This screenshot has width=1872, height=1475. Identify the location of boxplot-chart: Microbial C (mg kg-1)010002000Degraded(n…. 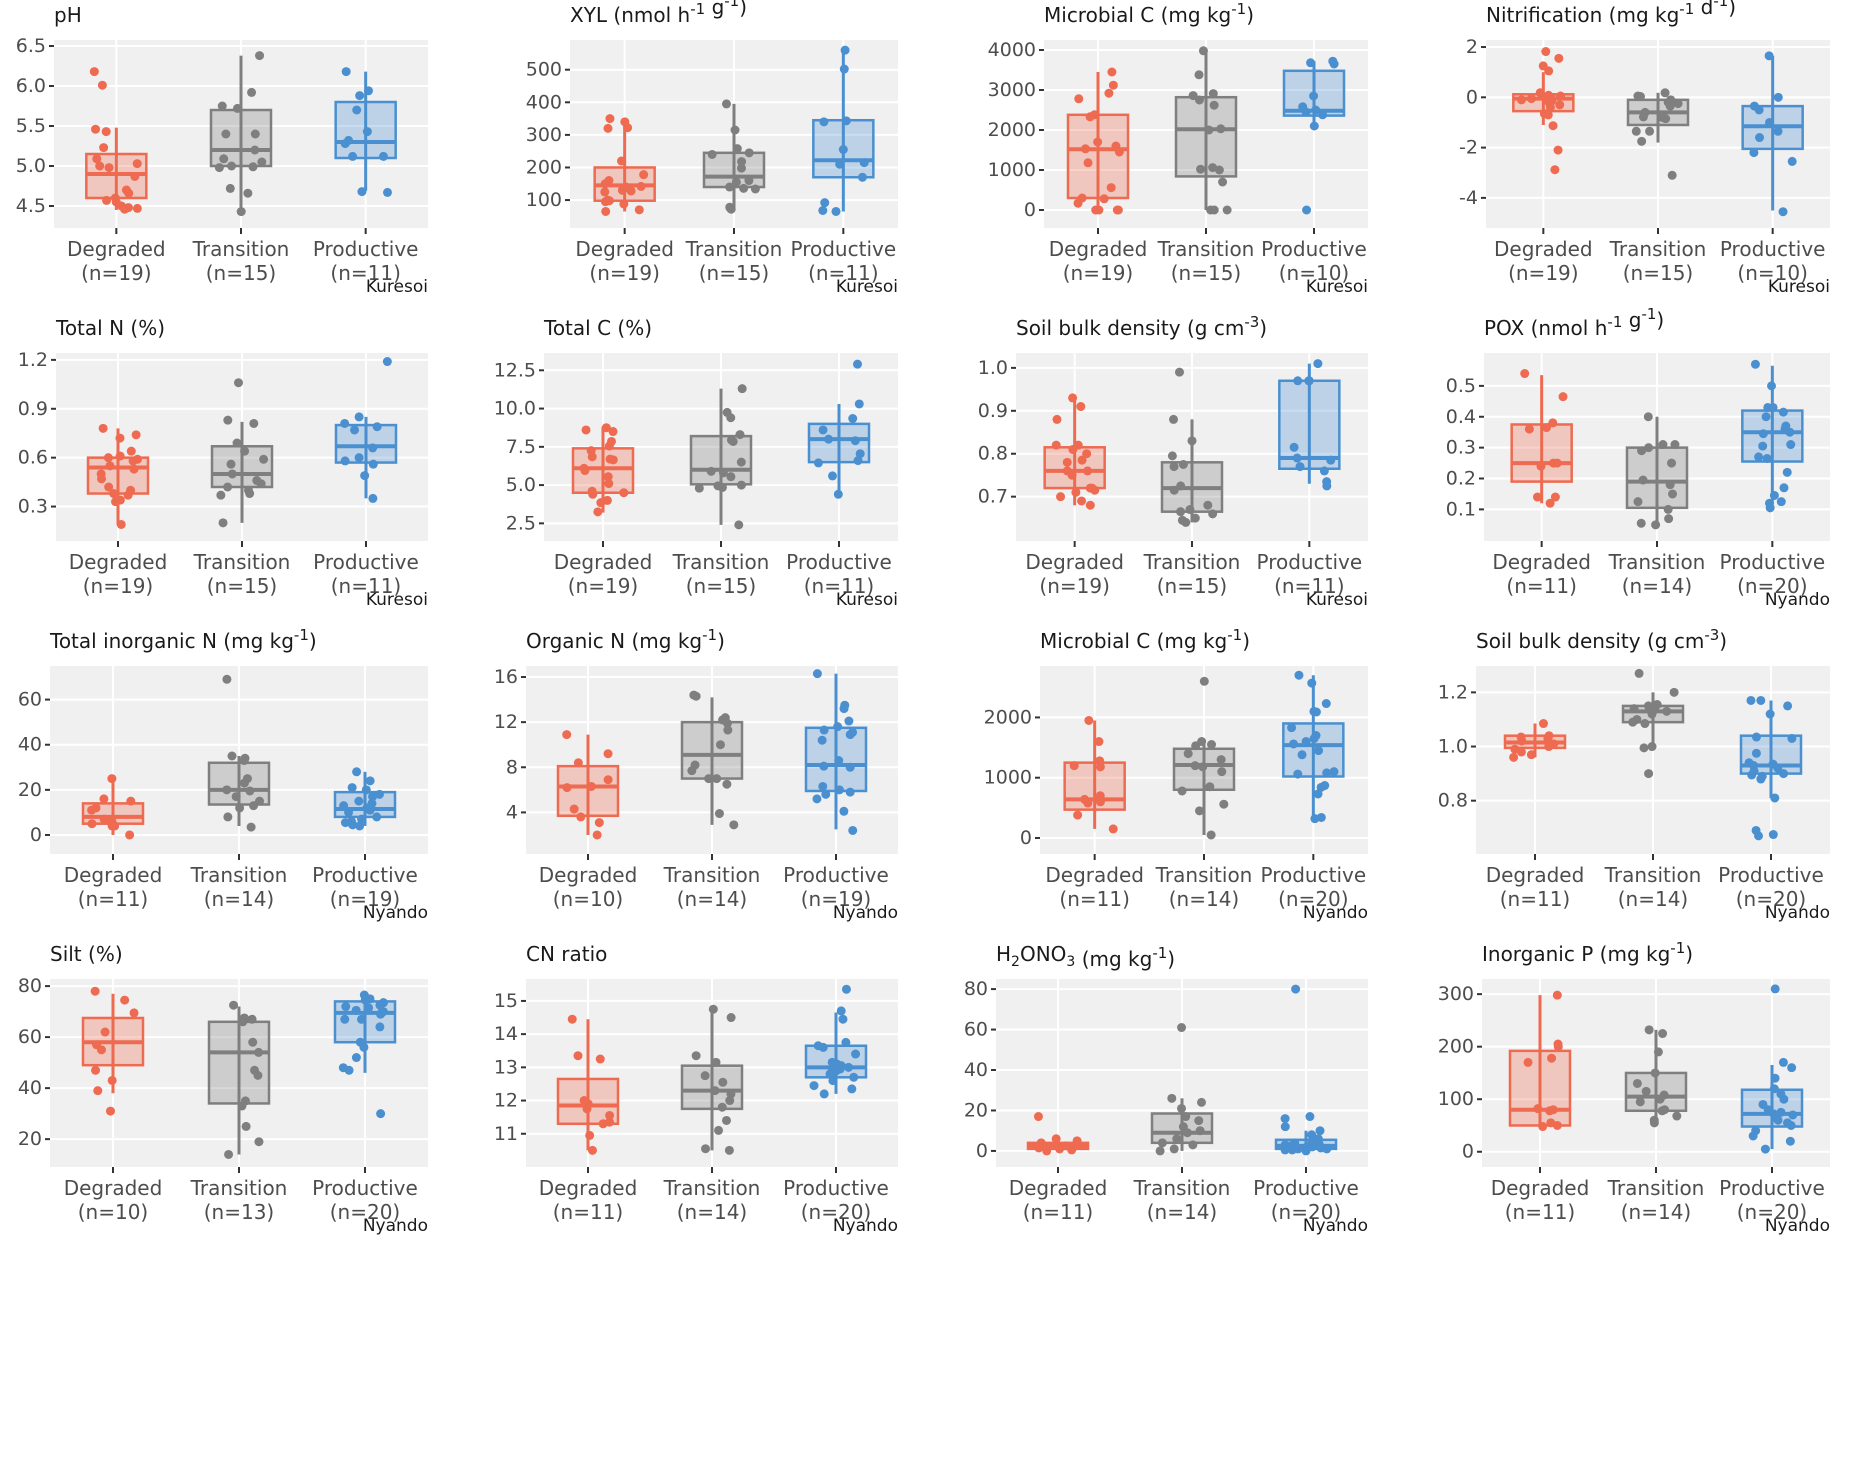
(1176, 774).